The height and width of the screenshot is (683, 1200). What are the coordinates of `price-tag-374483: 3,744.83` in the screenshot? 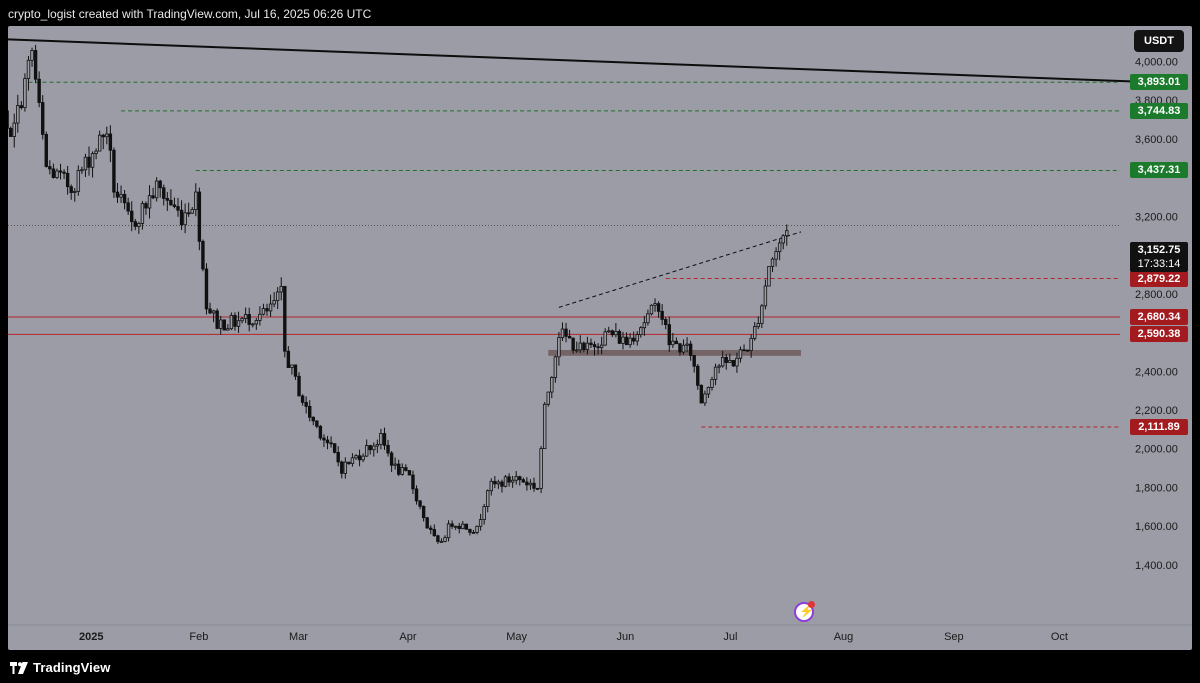 It's located at (1159, 110).